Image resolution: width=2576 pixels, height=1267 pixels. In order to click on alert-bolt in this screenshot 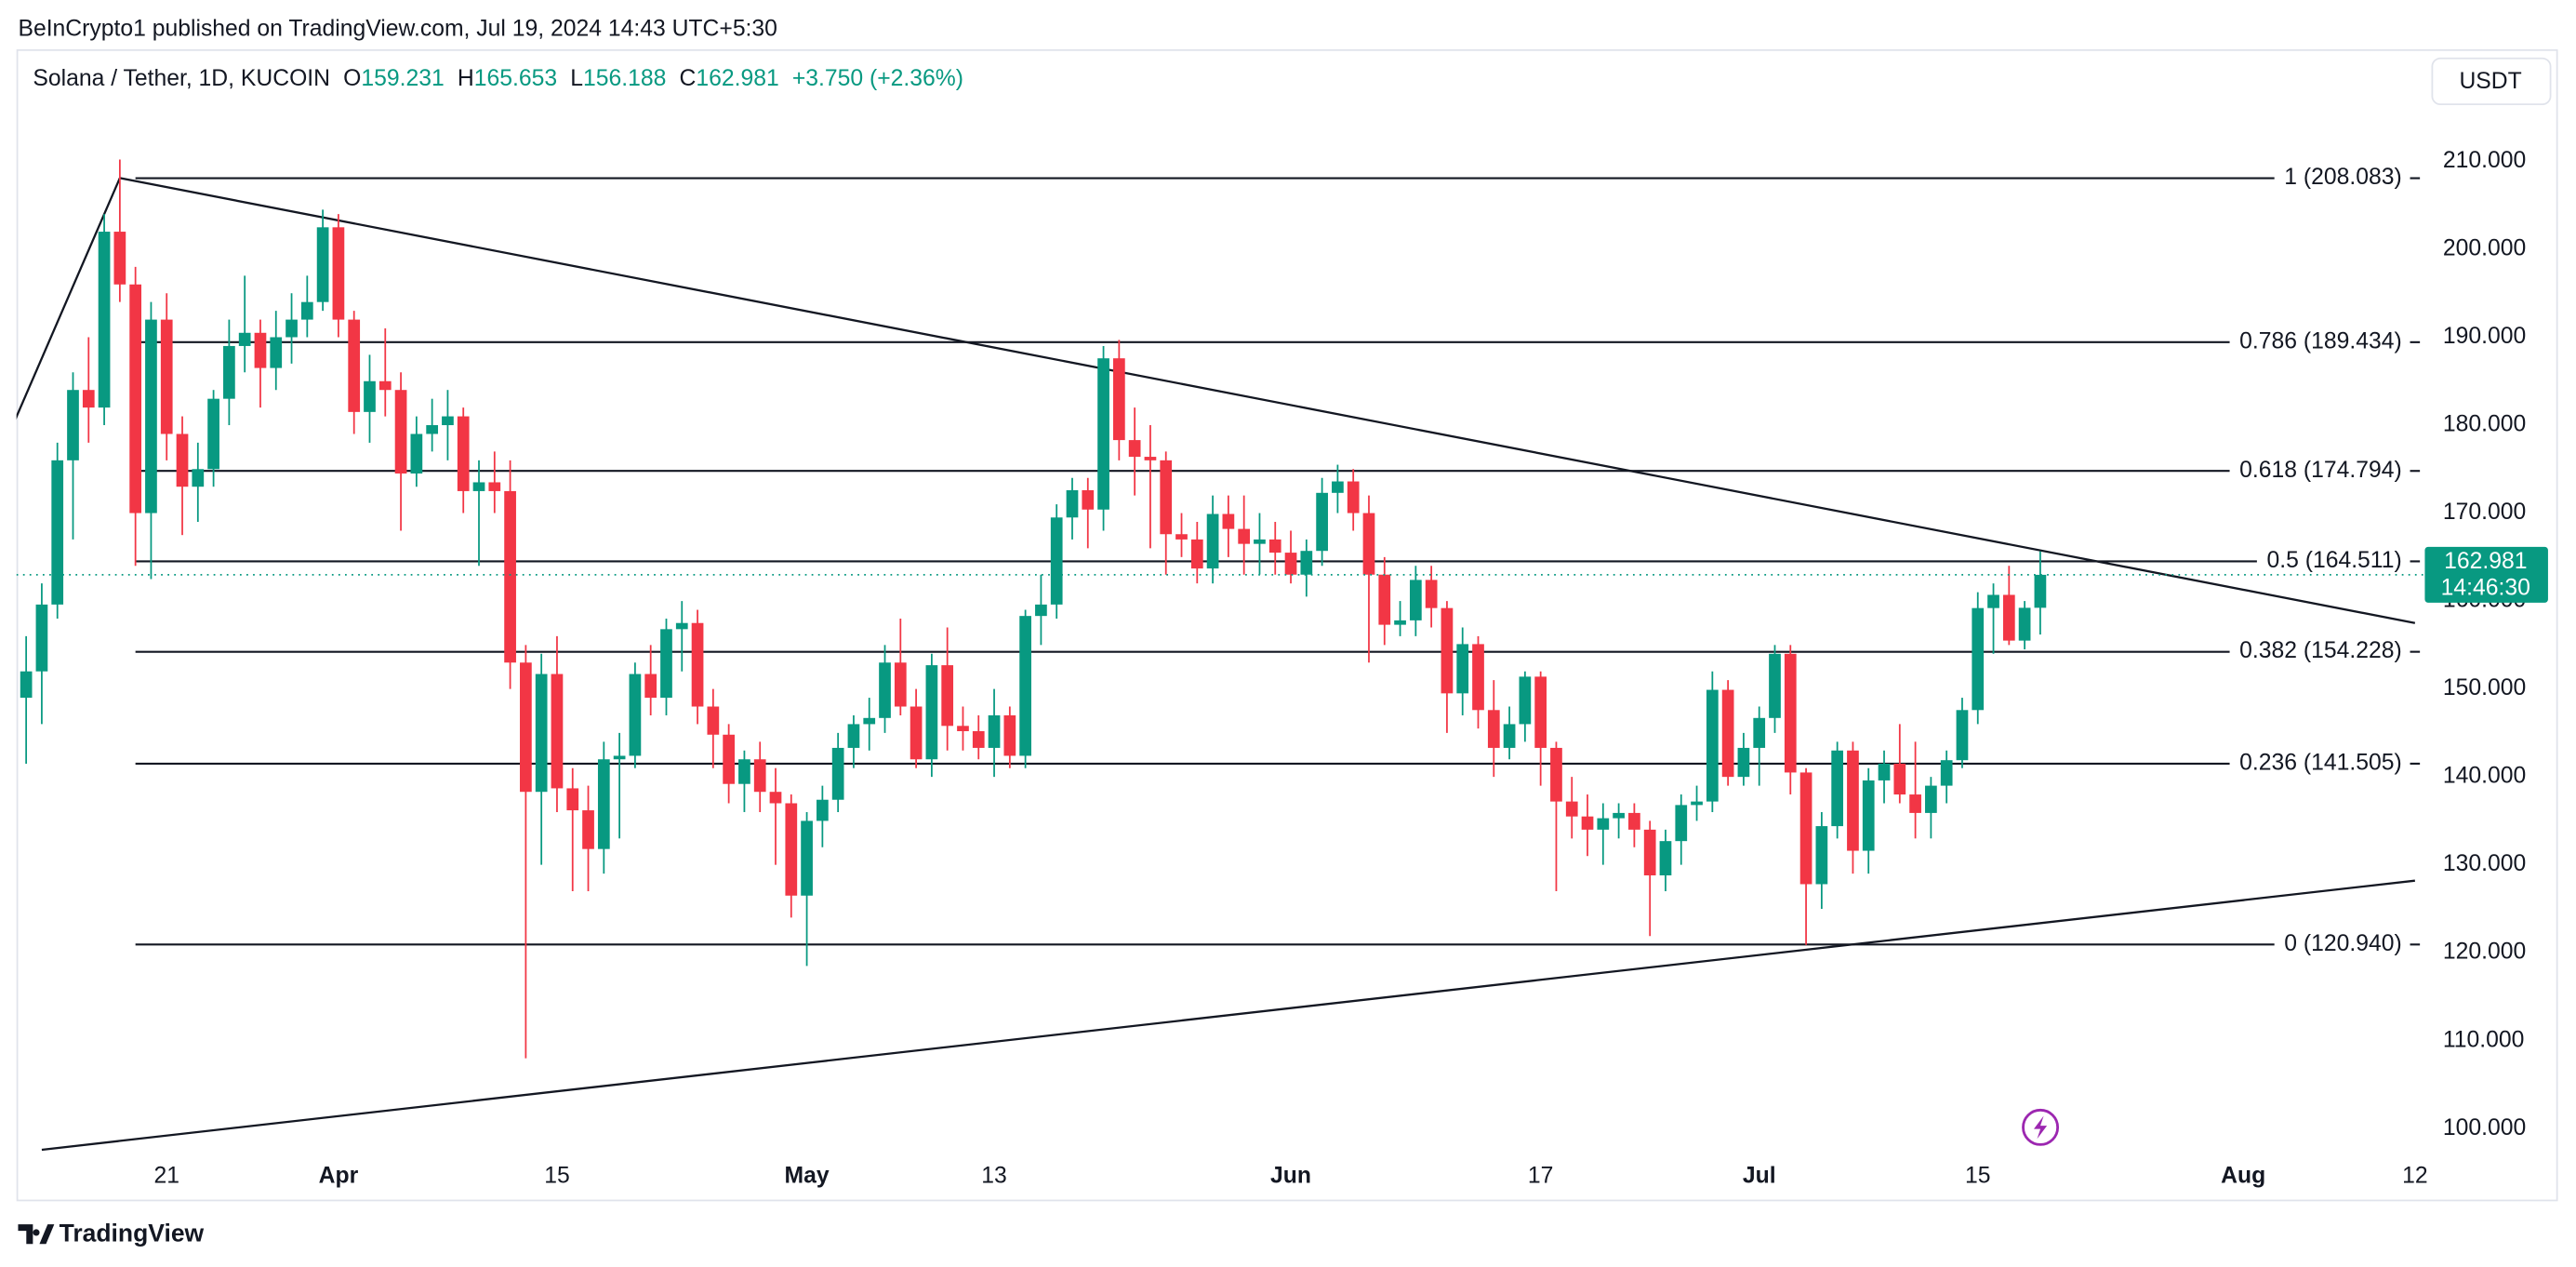, I will do `click(2041, 1127)`.